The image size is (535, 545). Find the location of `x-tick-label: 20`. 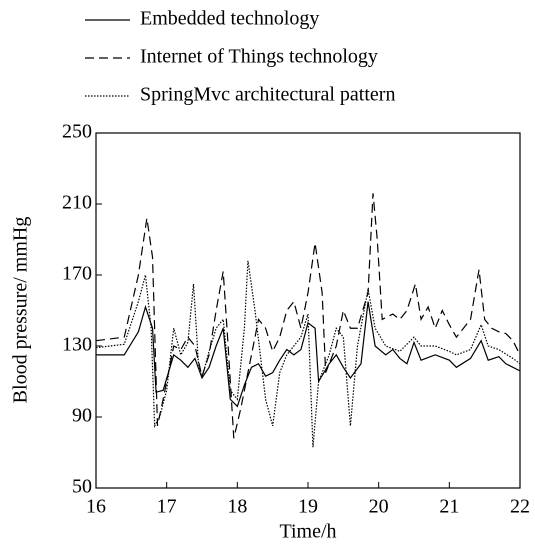

x-tick-label: 20 is located at coordinates (379, 507).